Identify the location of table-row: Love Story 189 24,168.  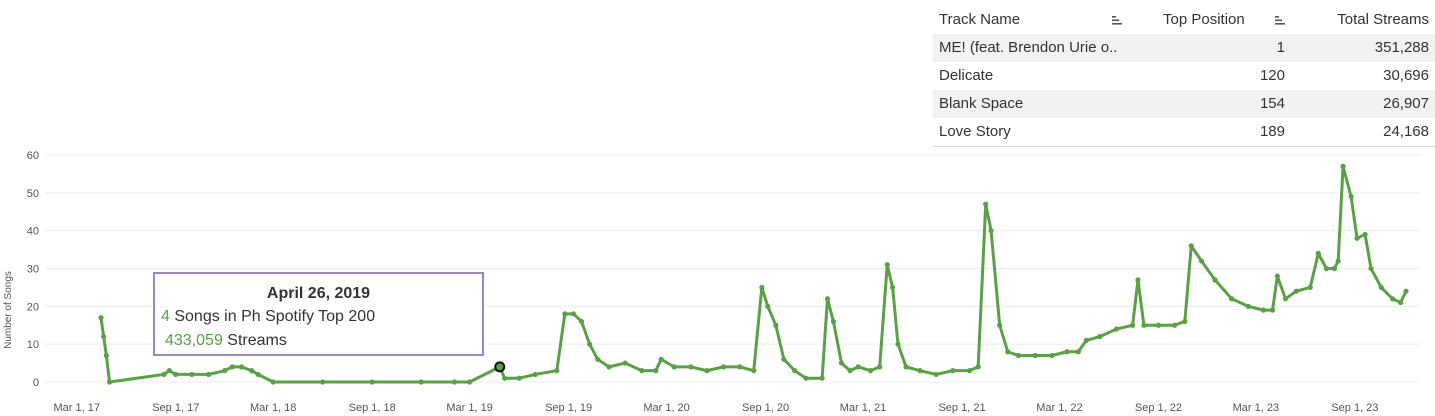
(1184, 132).